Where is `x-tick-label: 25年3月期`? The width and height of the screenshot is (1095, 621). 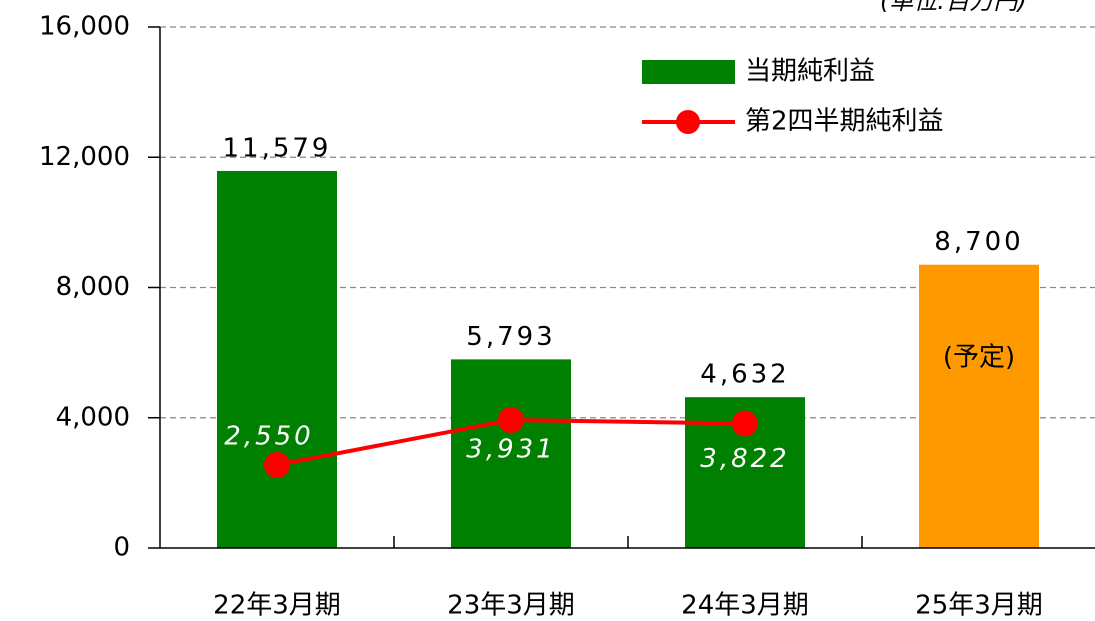
x-tick-label: 25年3月期 is located at coordinates (979, 606).